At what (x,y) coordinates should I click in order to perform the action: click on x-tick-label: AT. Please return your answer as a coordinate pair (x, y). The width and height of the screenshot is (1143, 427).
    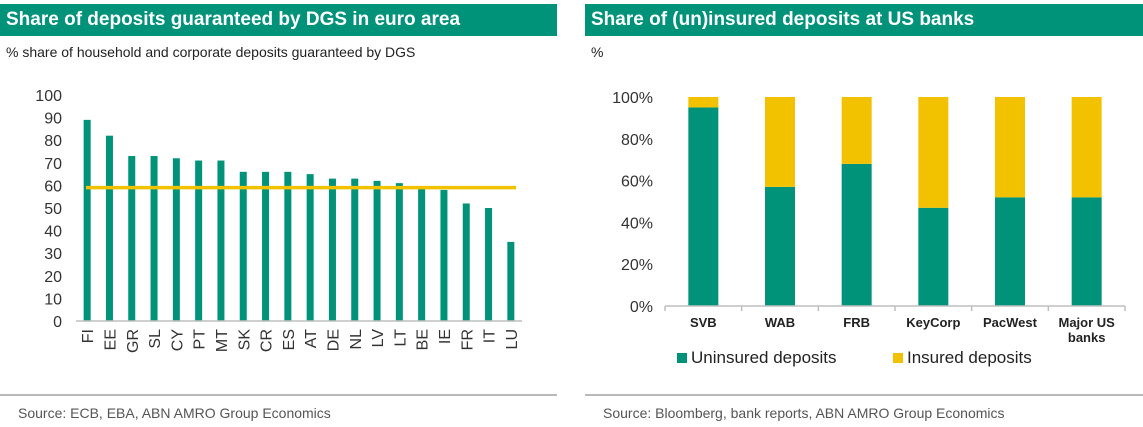
    Looking at the image, I should click on (311, 338).